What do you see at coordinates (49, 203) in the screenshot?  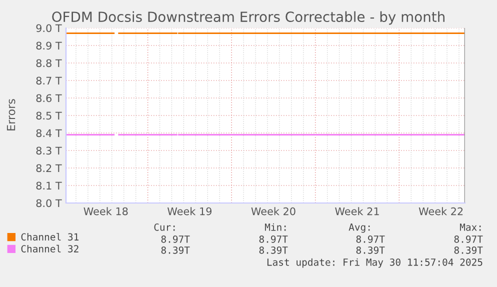 I see `y-tick-label: 8.0 T` at bounding box center [49, 203].